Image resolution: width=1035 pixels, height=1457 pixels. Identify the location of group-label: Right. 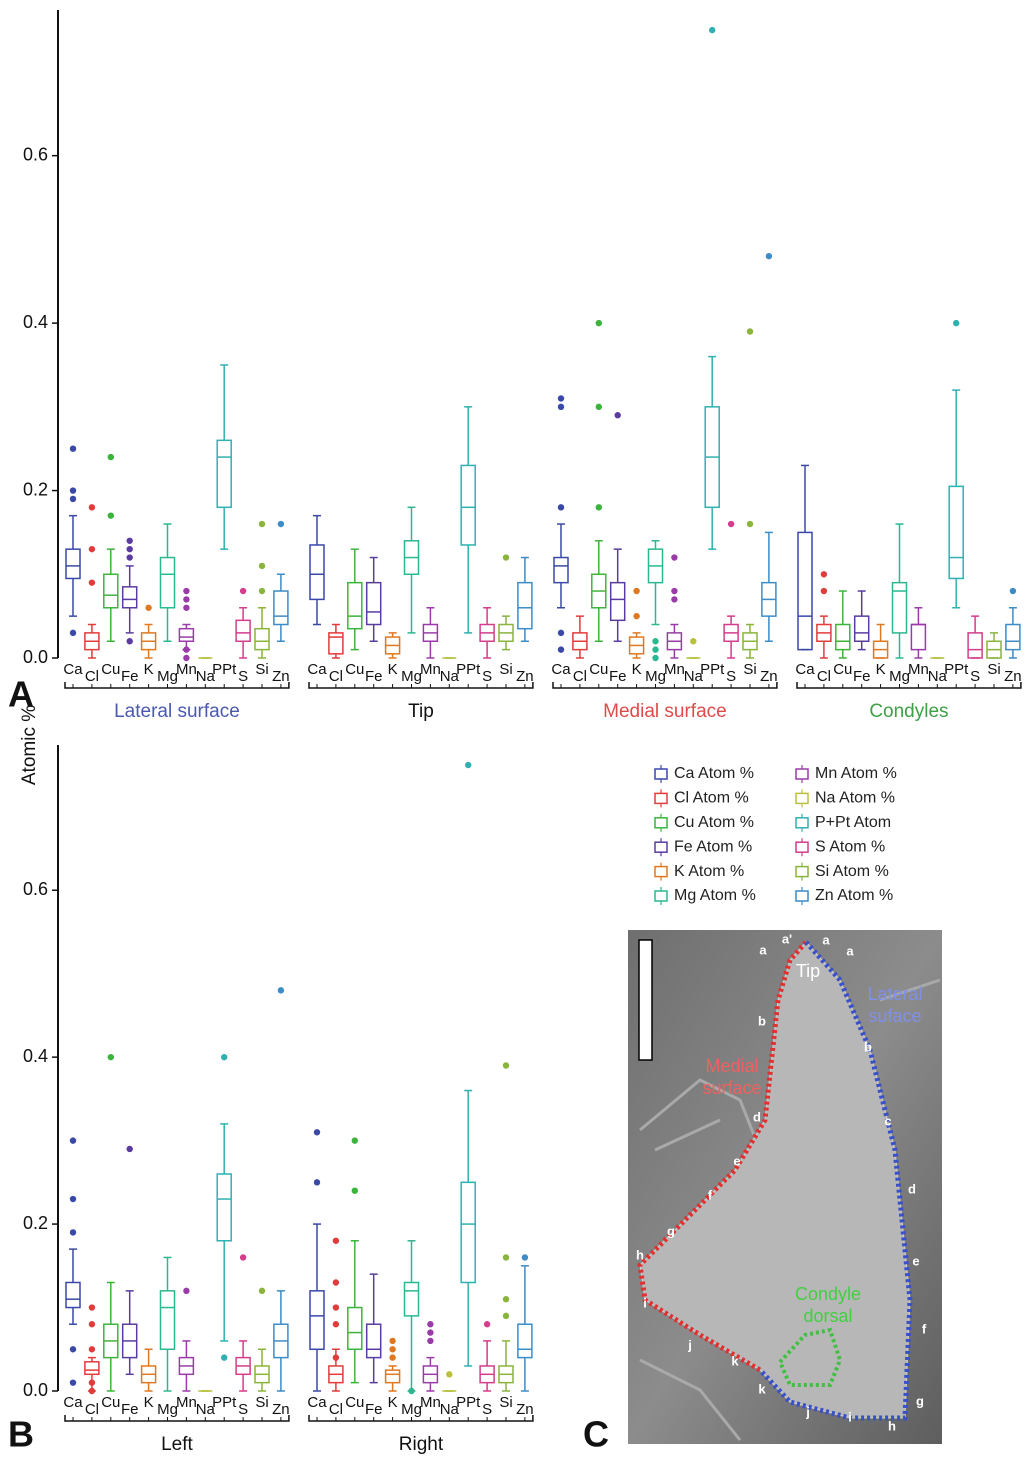
(421, 1444).